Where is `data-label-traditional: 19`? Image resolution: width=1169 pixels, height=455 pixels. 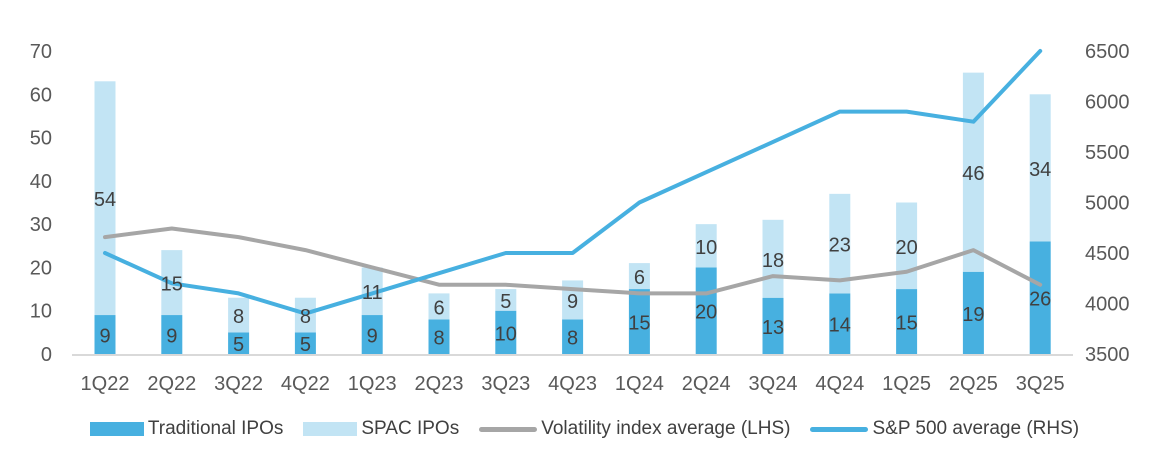 data-label-traditional: 19 is located at coordinates (973, 315).